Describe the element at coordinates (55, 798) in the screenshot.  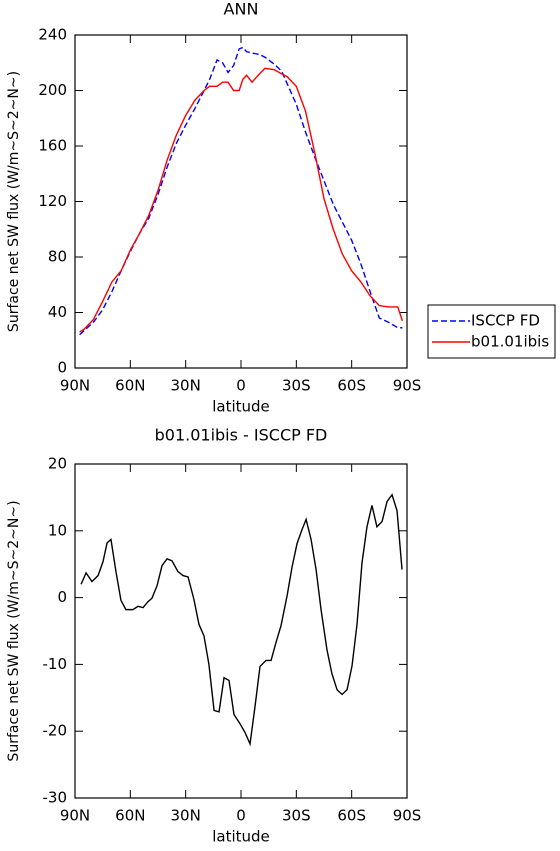
I see `y-tick-label: -30` at that location.